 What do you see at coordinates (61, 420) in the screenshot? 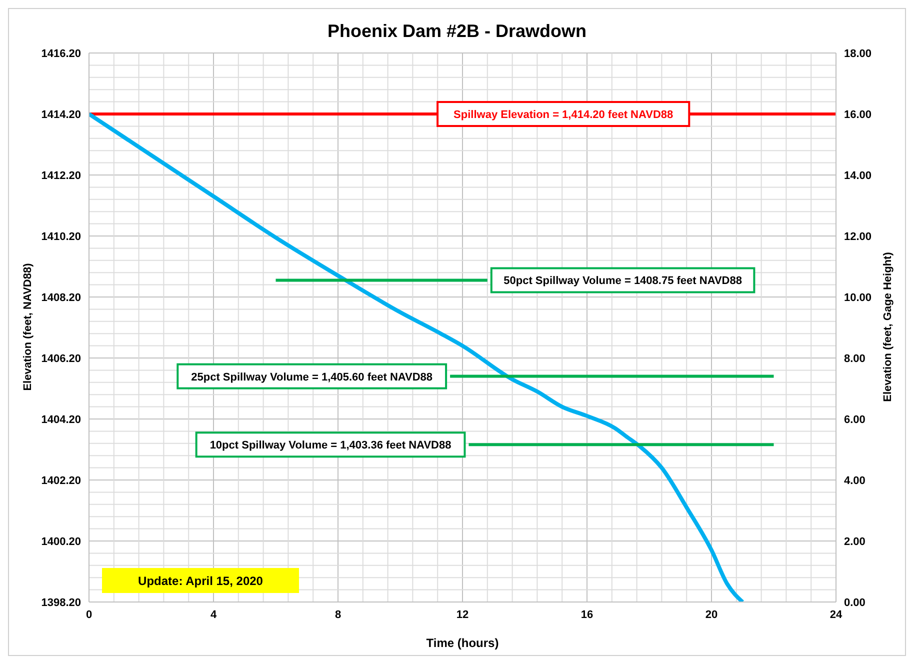
I see `y-tick-label: 1404.20` at bounding box center [61, 420].